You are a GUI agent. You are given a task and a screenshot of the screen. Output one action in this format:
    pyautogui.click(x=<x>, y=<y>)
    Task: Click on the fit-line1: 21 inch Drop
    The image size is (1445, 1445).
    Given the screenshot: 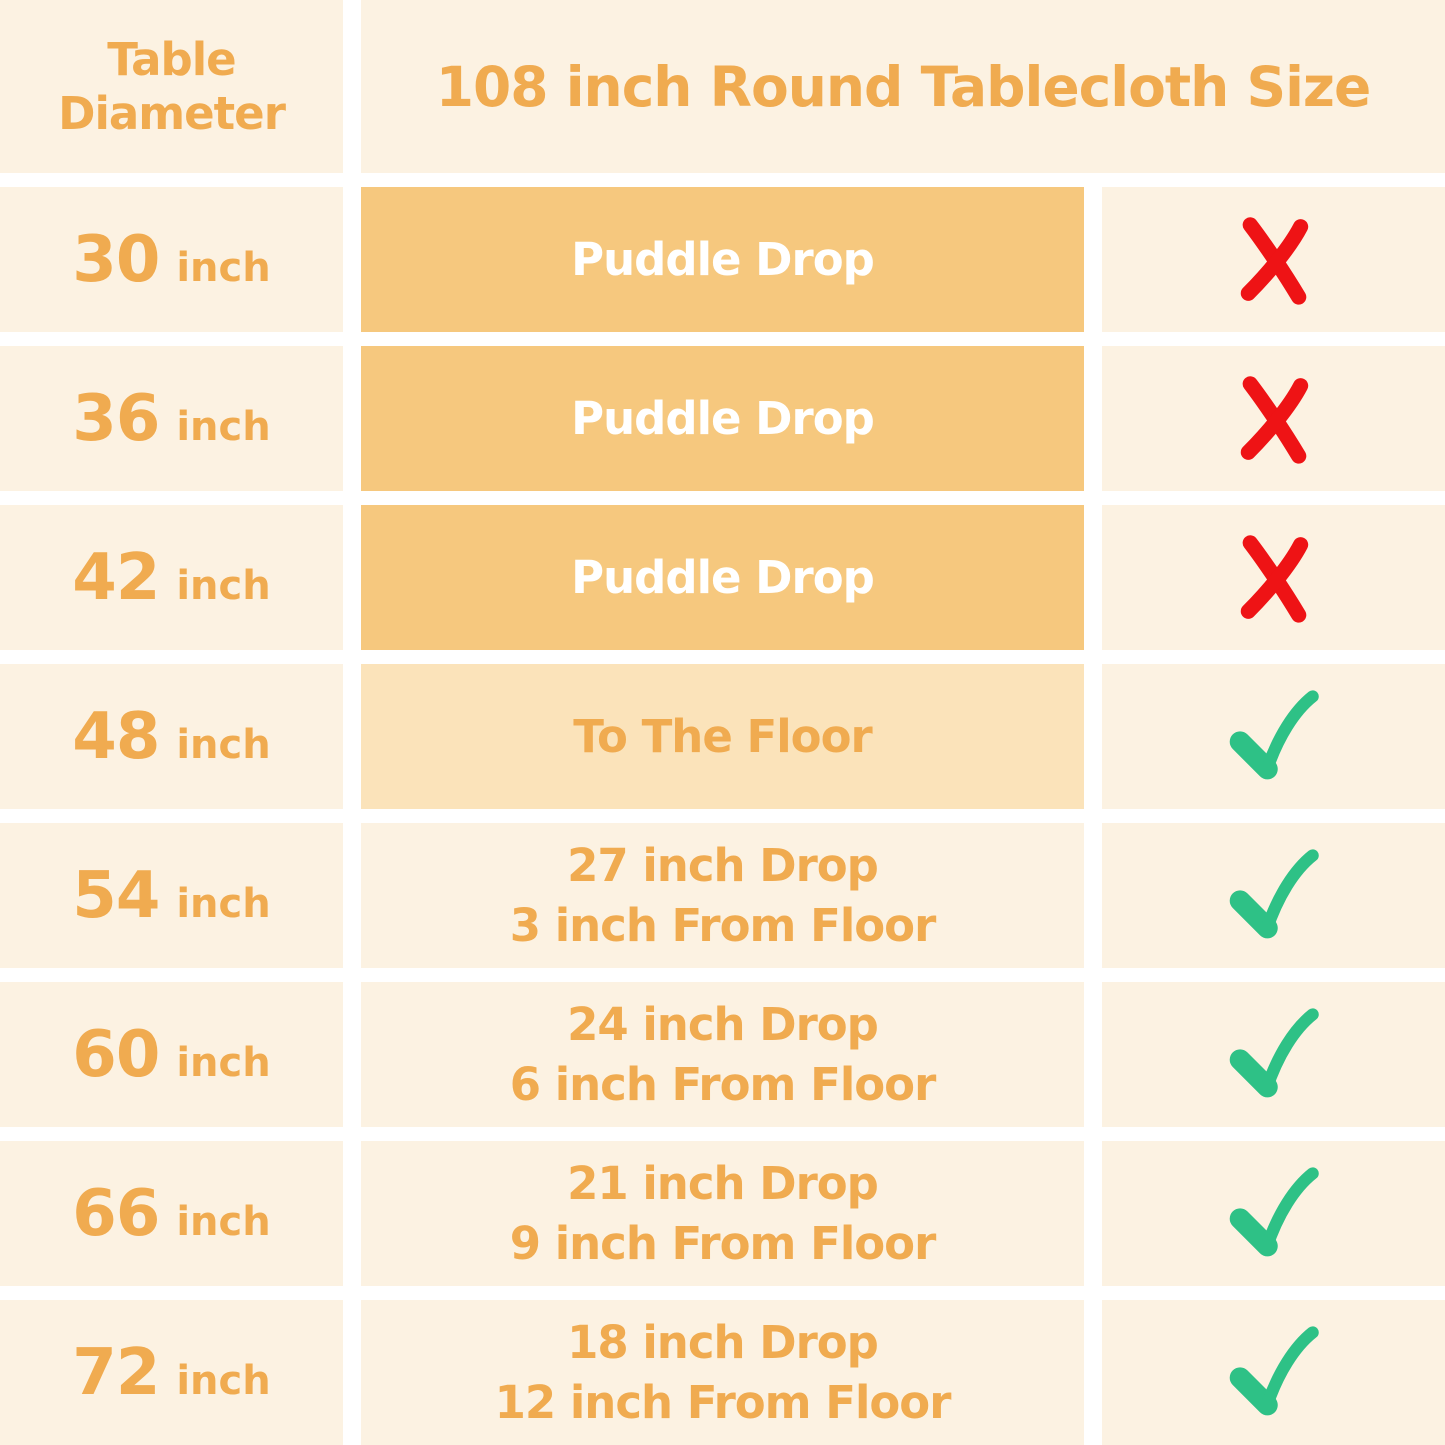 What is the action you would take?
    pyautogui.click(x=723, y=1184)
    